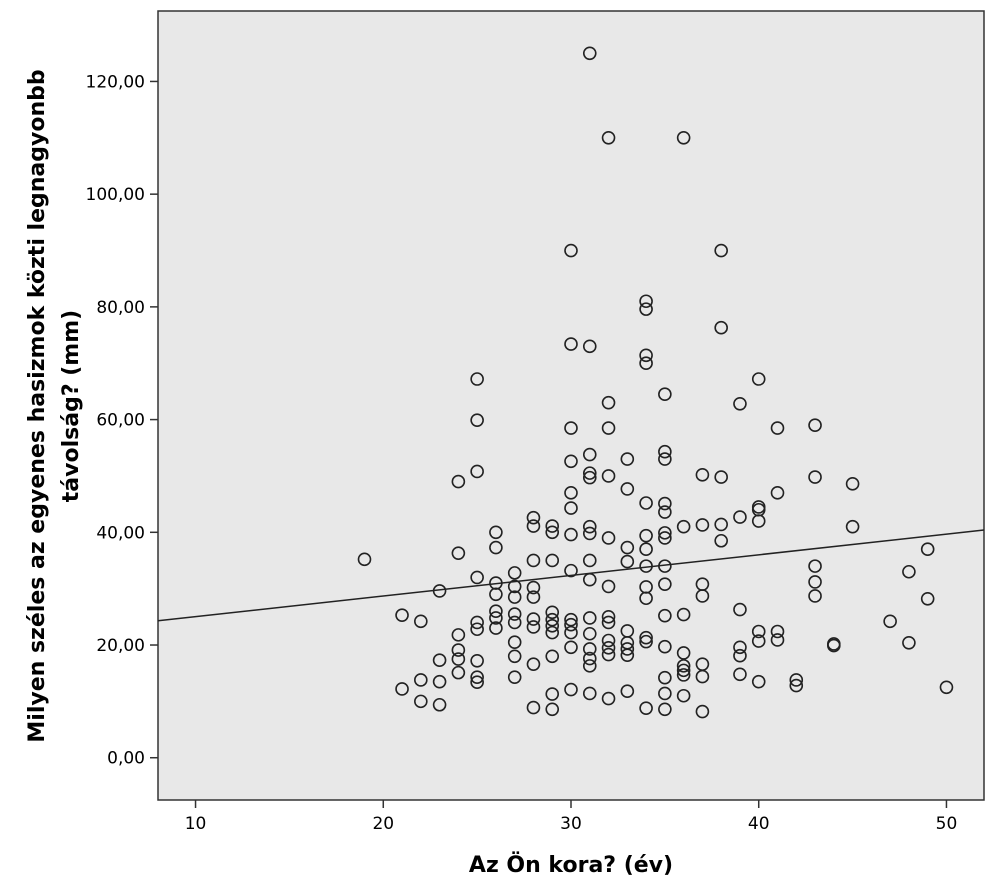 This screenshot has width=992, height=894. Describe the element at coordinates (120, 646) in the screenshot. I see `y-tick-label: 20,00` at that location.